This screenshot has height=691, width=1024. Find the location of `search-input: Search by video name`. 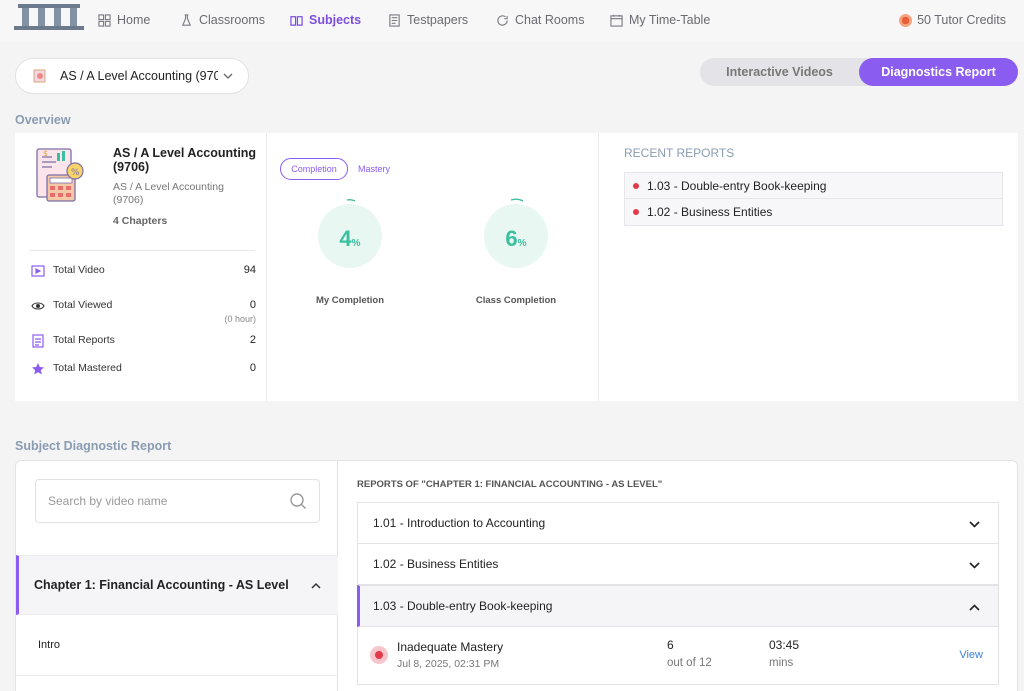

search-input: Search by video name is located at coordinates (177, 501).